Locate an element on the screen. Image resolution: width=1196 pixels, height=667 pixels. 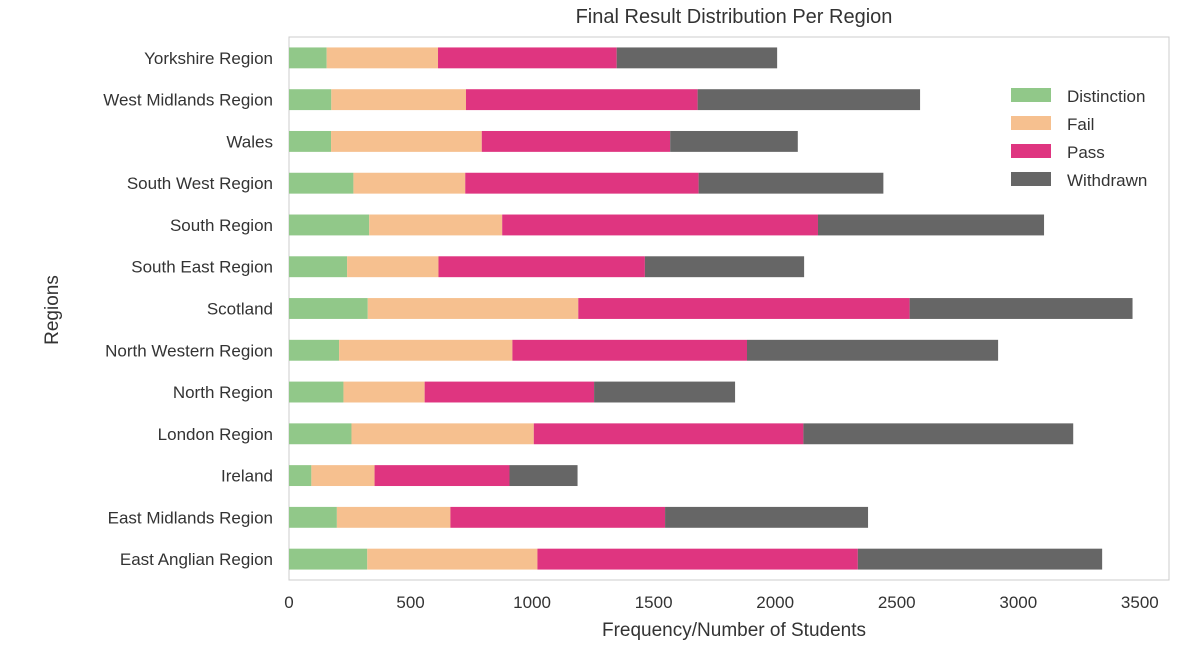
bar-south-region-fail is located at coordinates (436, 225).